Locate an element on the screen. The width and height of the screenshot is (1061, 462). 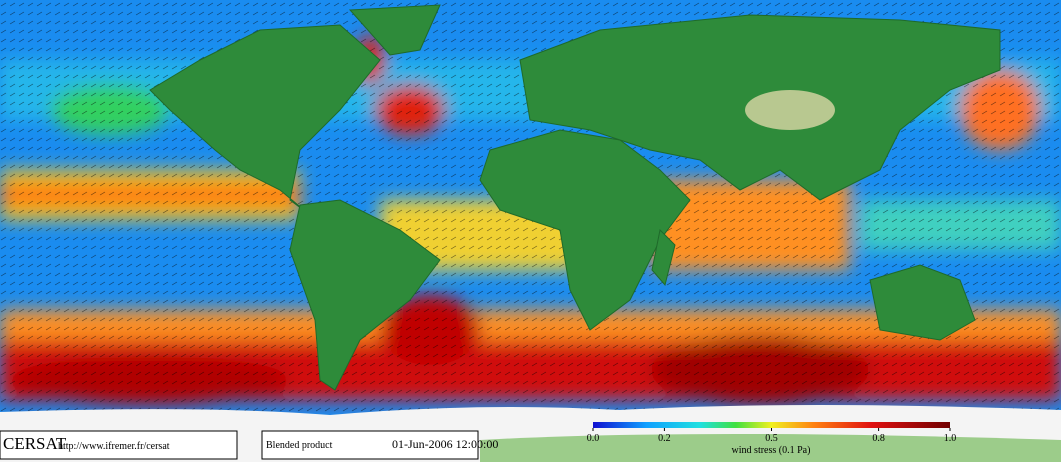
colorbar-label: wind stress (0.1 Pa) is located at coordinates (771, 450).